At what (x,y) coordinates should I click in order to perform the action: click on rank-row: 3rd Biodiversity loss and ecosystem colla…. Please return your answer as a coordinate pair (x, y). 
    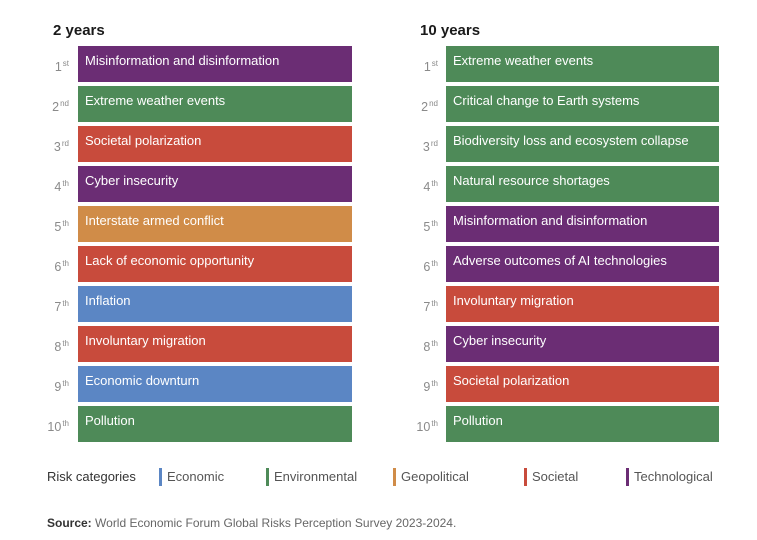
    Looking at the image, I should click on (378, 144).